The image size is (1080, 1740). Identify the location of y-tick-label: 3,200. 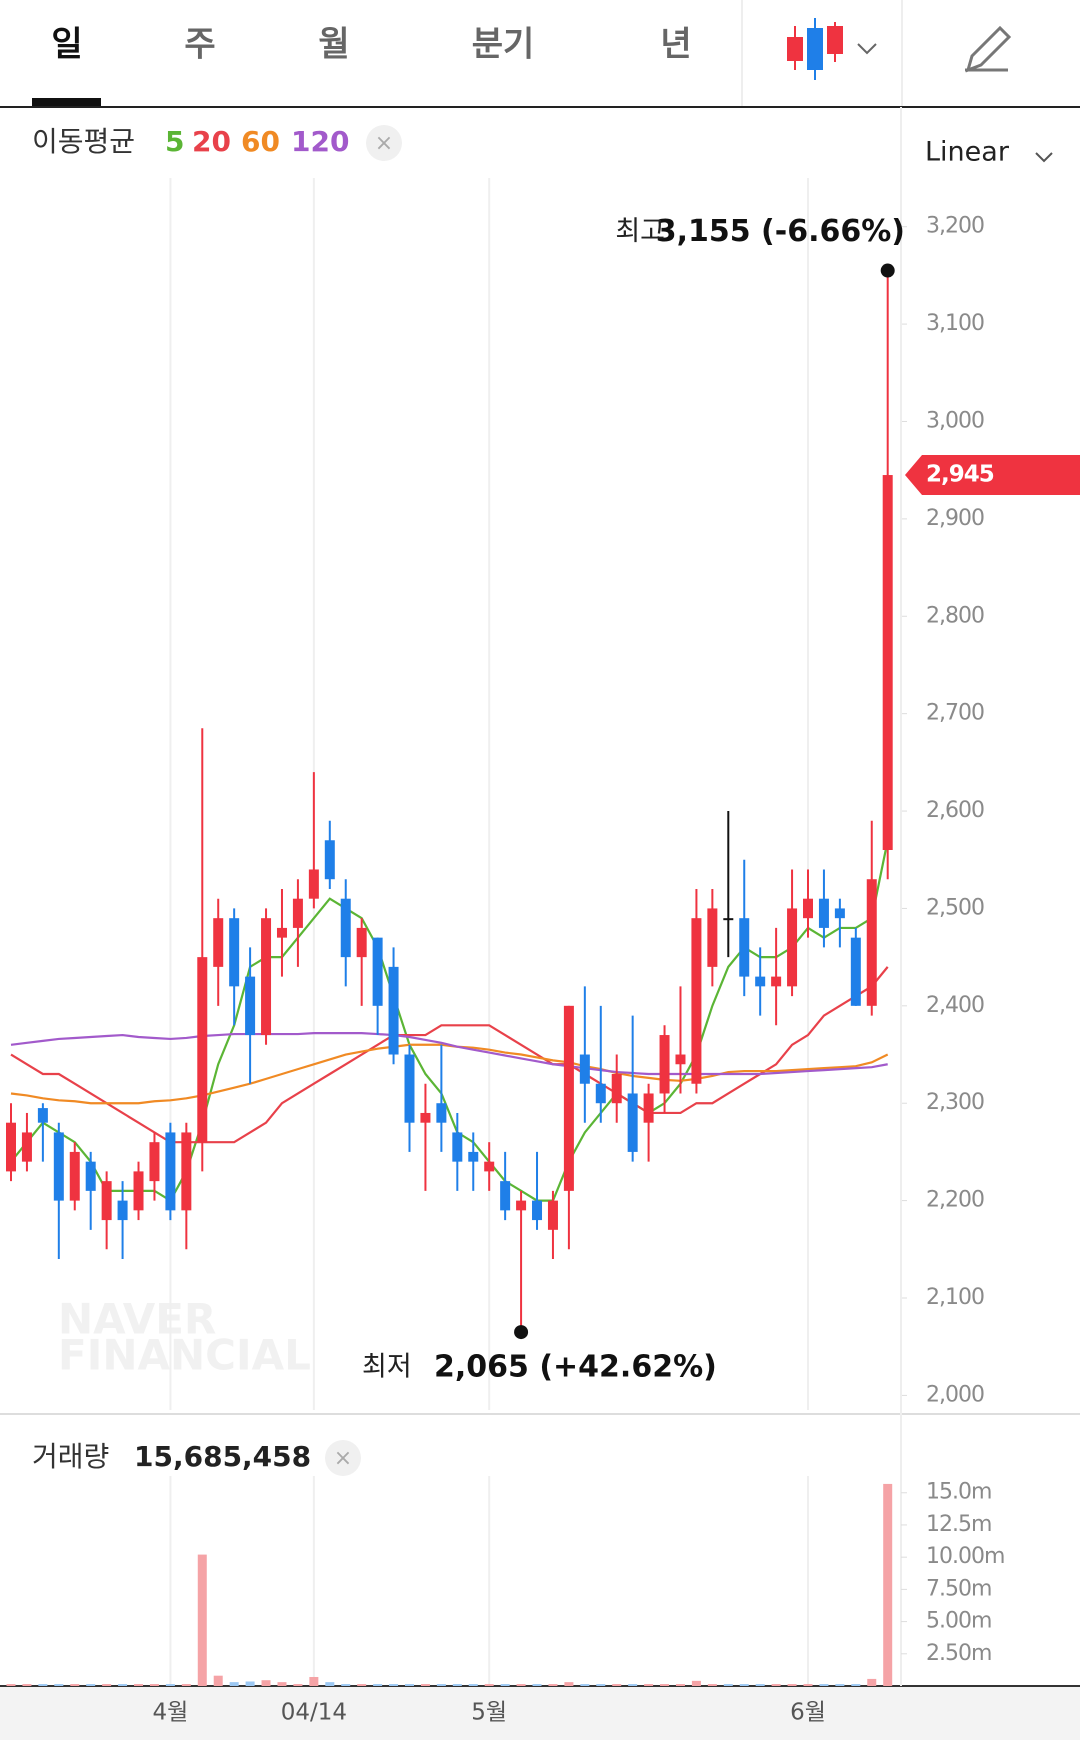
(955, 226).